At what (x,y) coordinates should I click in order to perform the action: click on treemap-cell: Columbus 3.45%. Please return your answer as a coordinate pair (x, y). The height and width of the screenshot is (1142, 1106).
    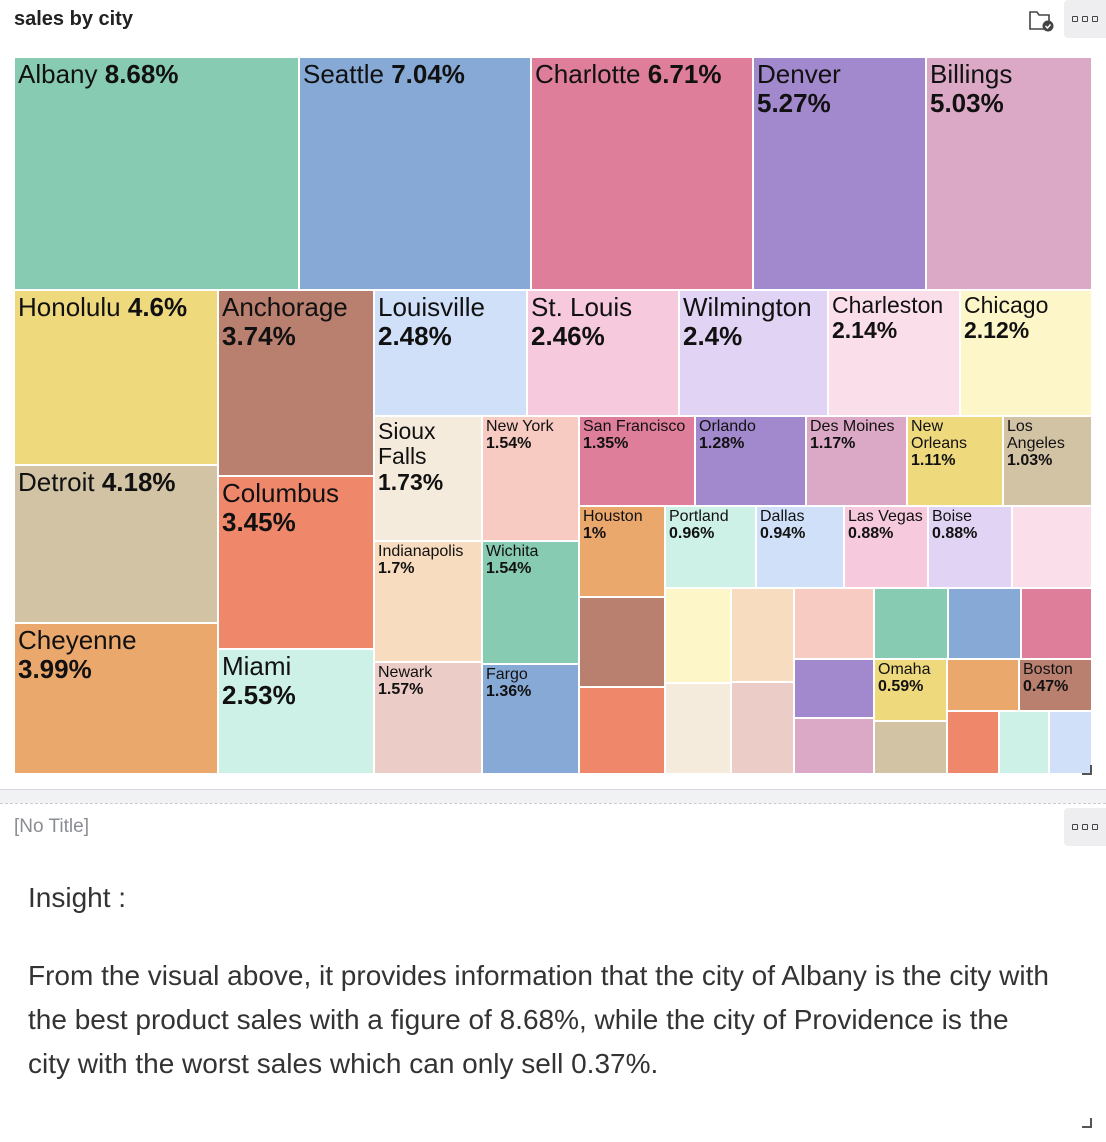
    Looking at the image, I should click on (296, 562).